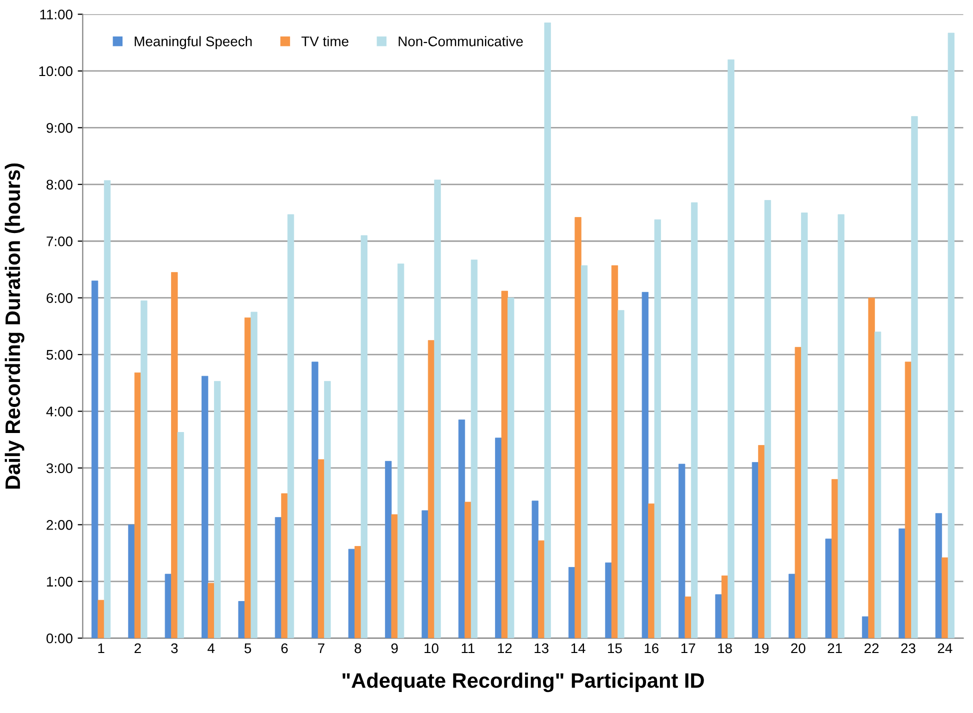 This screenshot has width=973, height=713. What do you see at coordinates (55, 71) in the screenshot?
I see `y-tick-label: 10:00` at bounding box center [55, 71].